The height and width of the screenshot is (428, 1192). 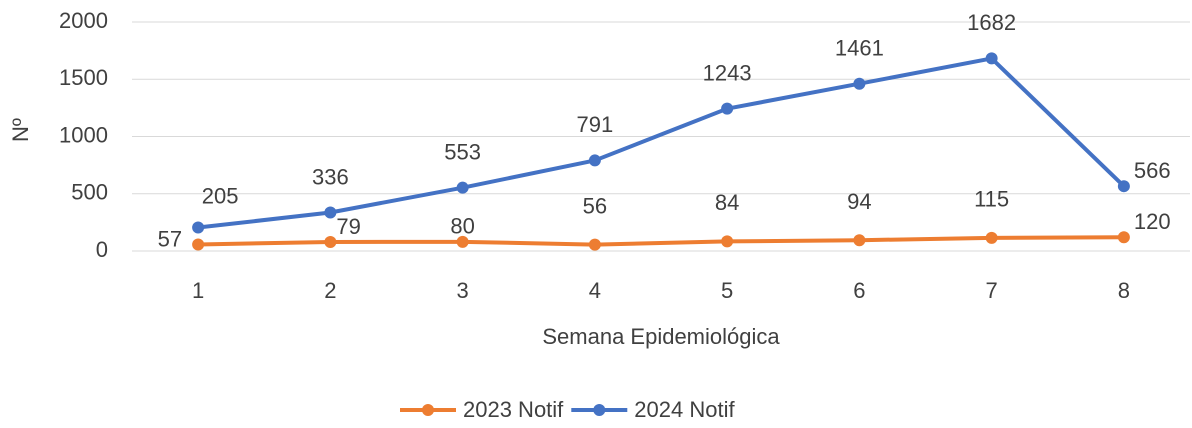 What do you see at coordinates (462, 151) in the screenshot?
I see `data-label: 553` at bounding box center [462, 151].